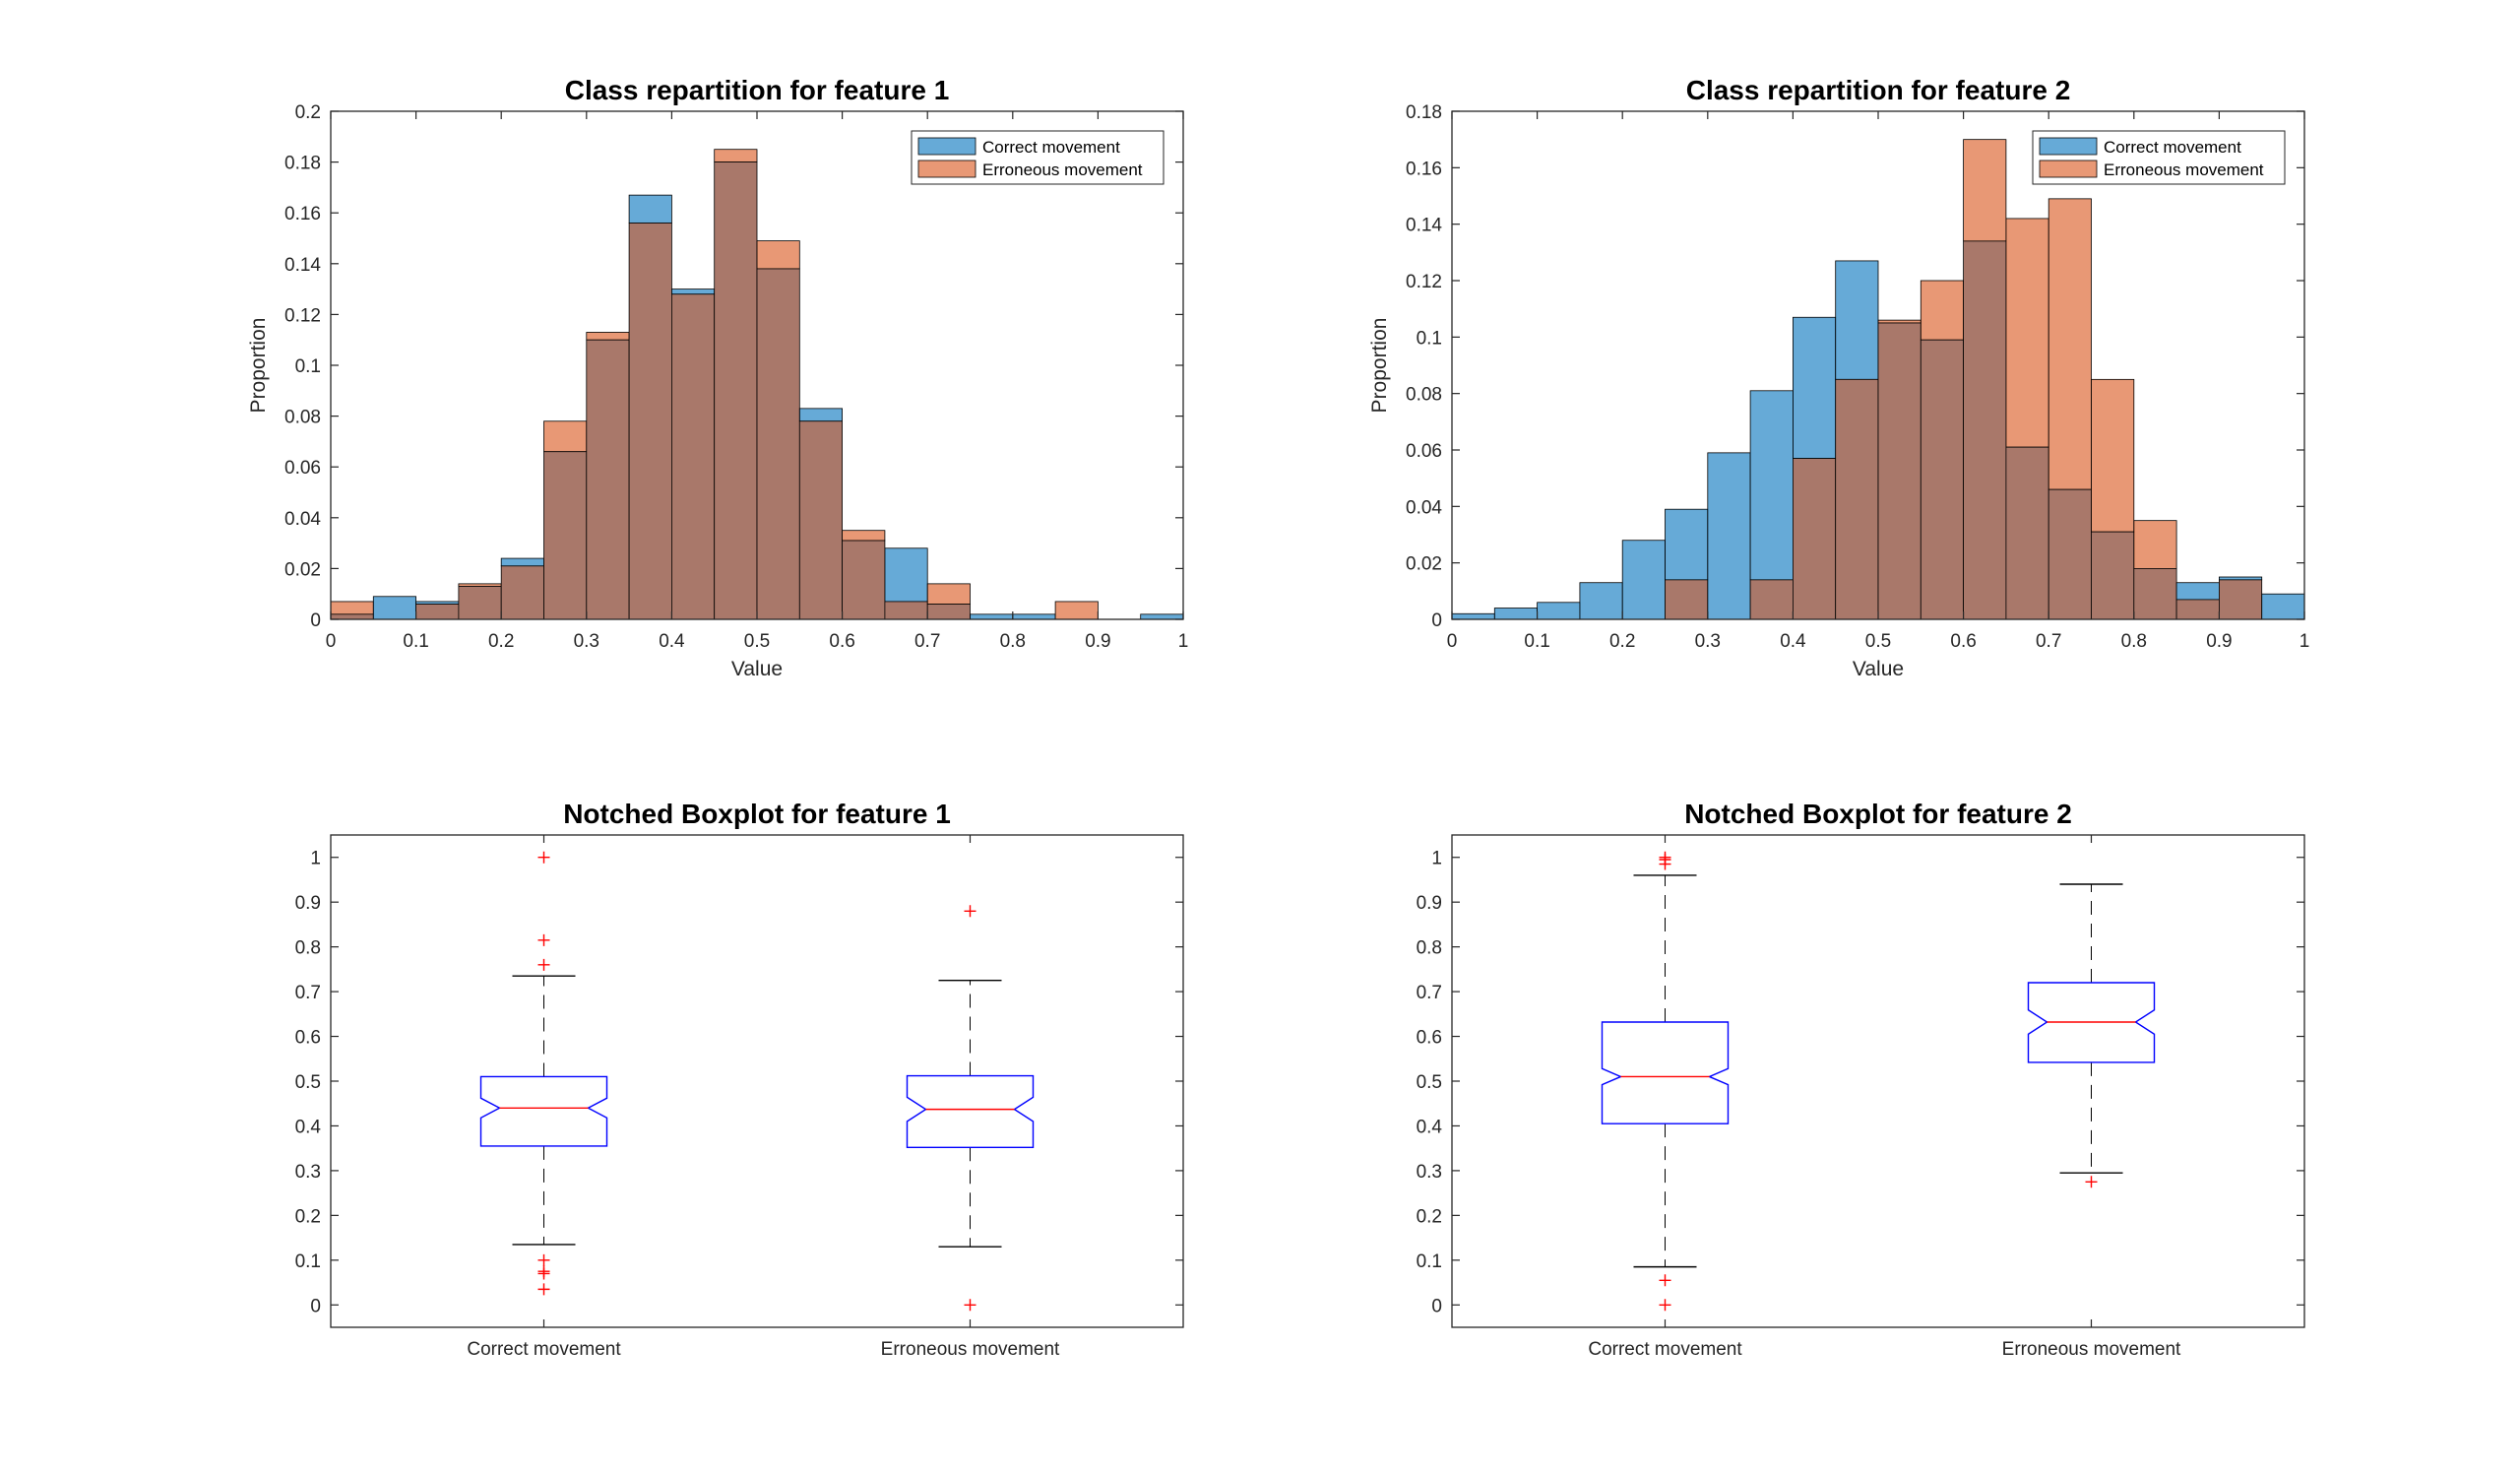  I want to click on y-tick-label: 0.2, so click(308, 1216).